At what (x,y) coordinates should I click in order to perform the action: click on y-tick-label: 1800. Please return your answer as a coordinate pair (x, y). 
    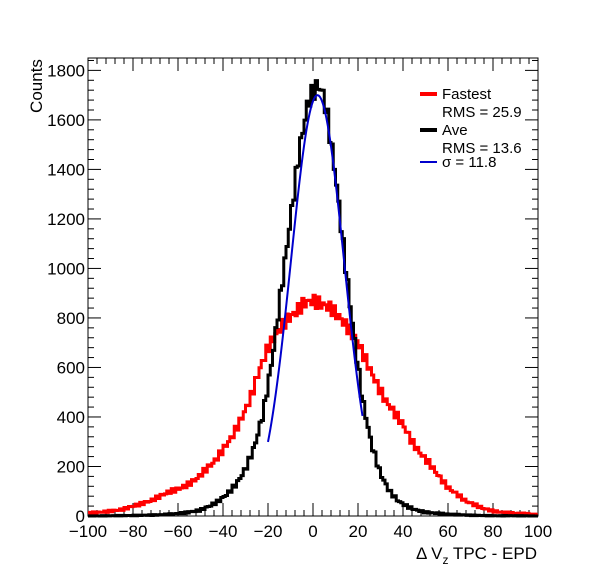
    Looking at the image, I should click on (66, 70).